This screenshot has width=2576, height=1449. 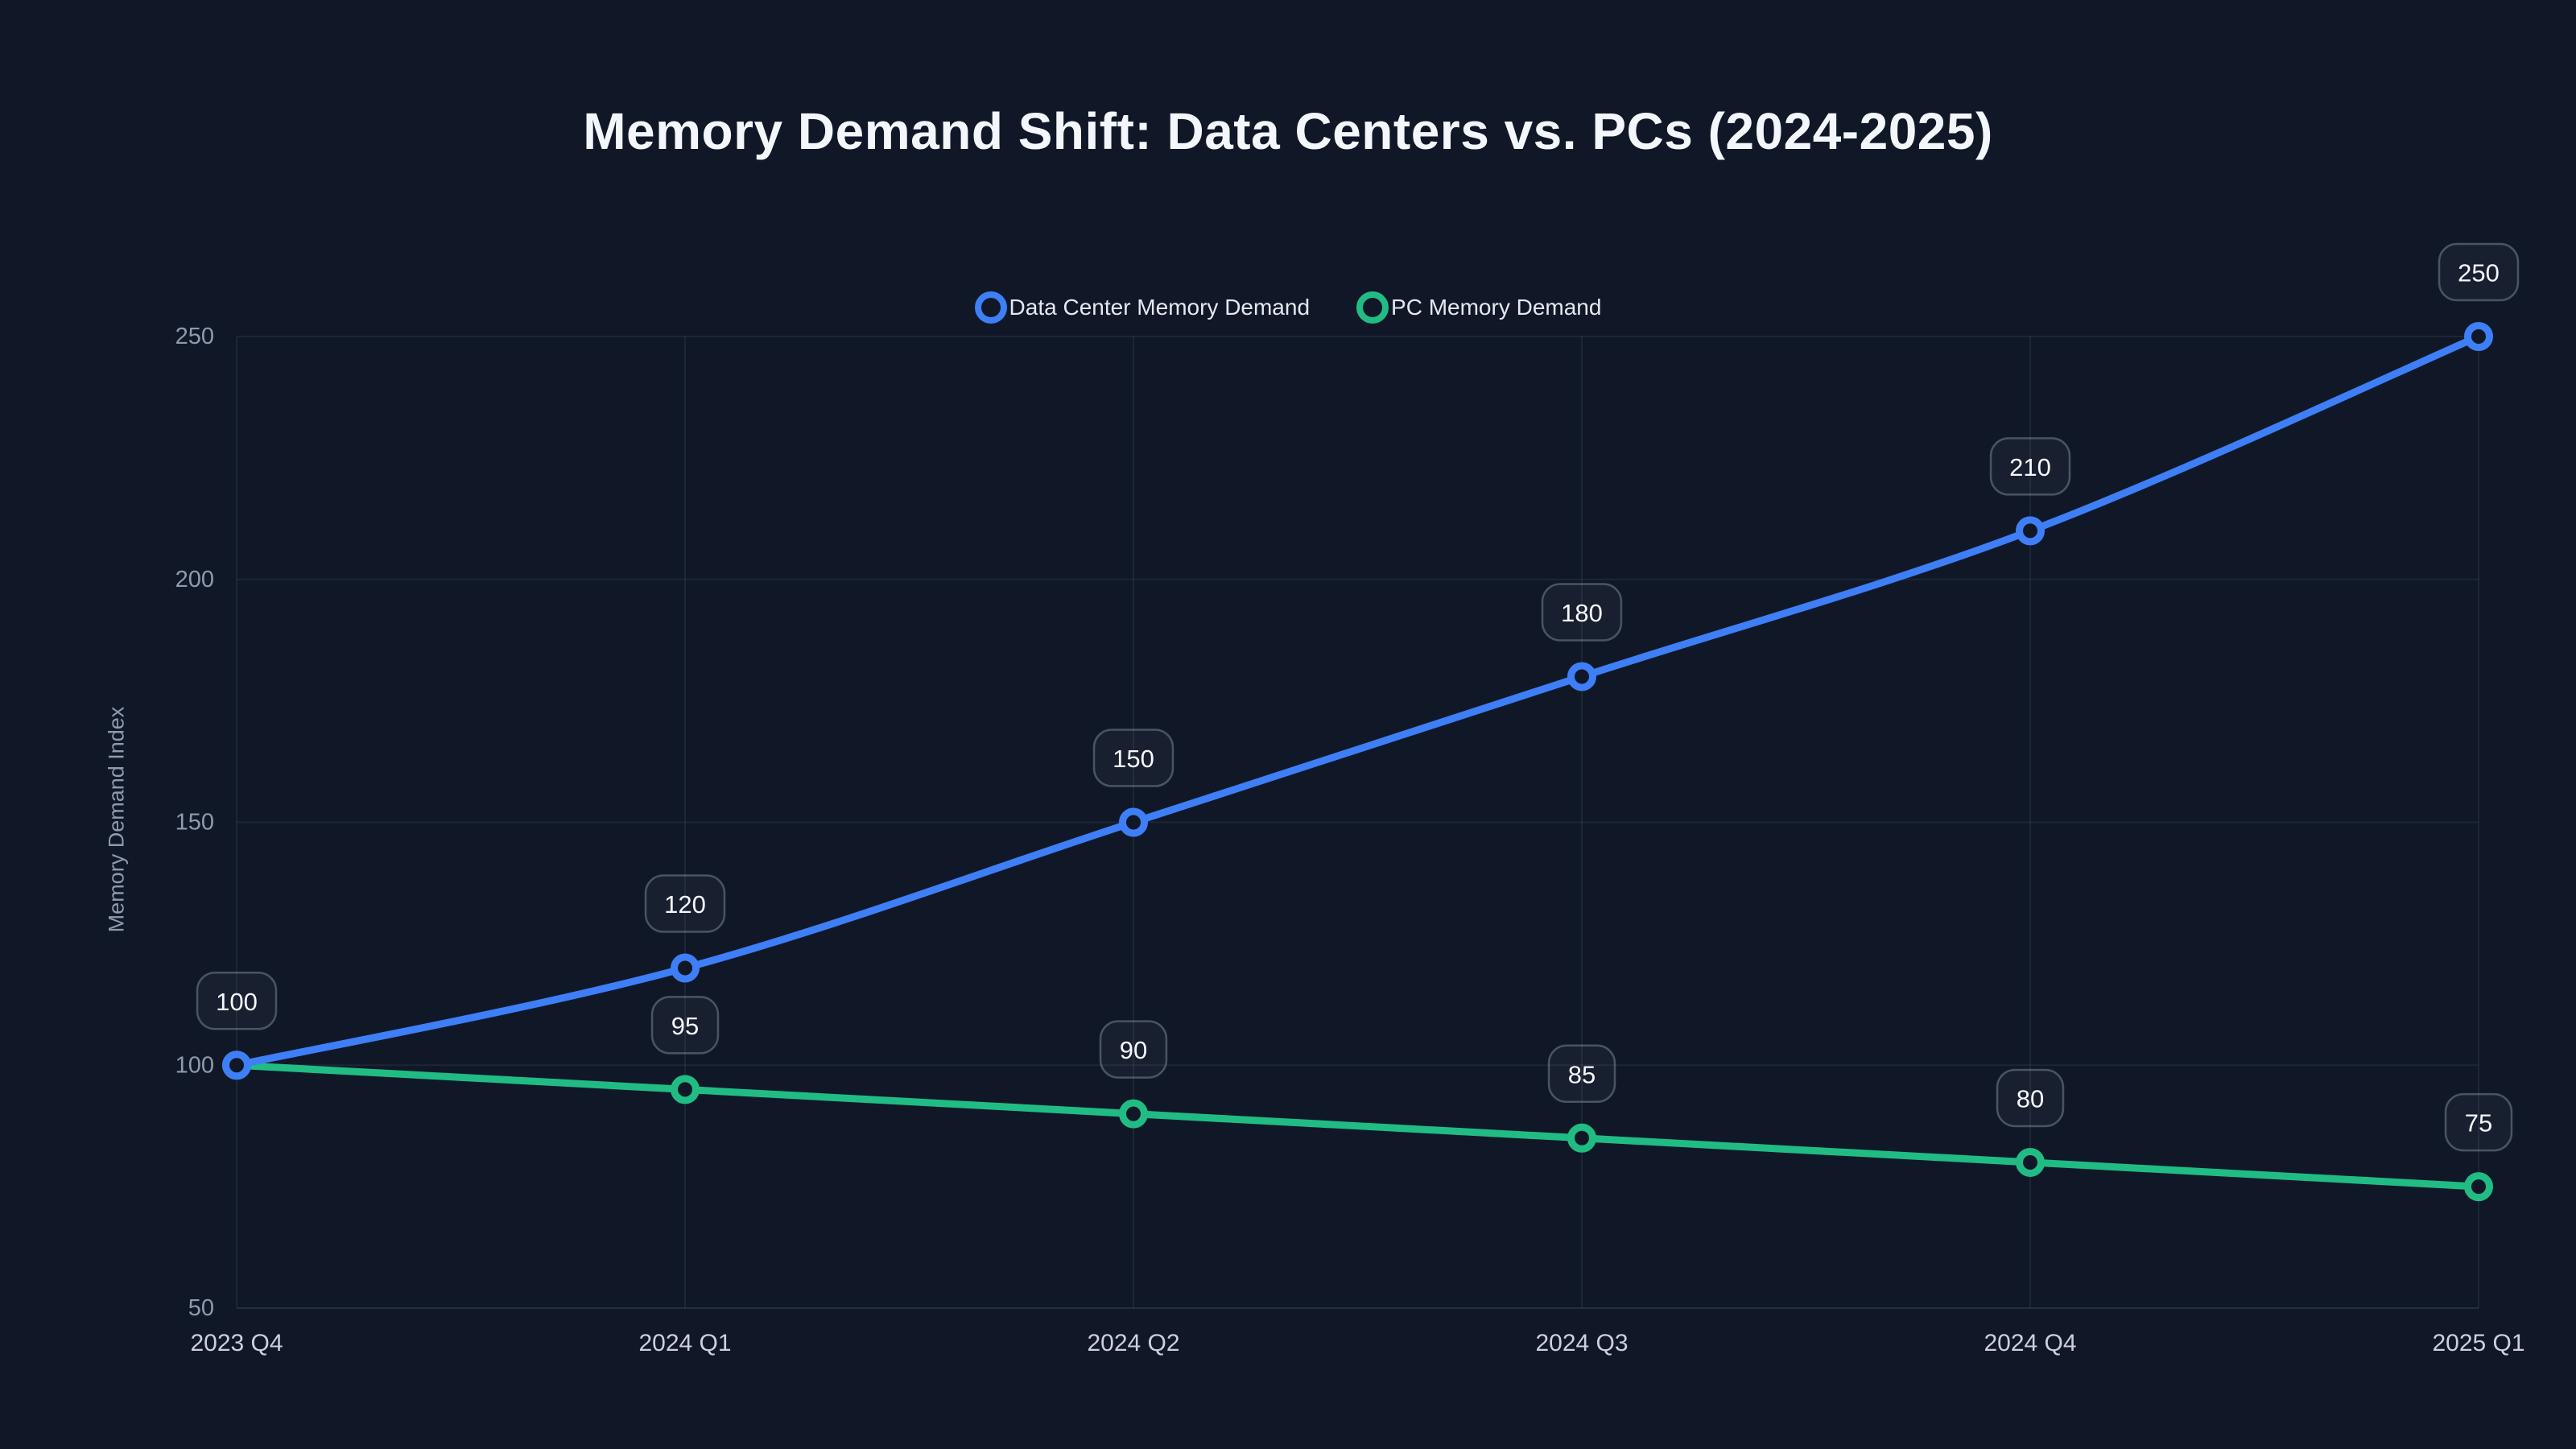 I want to click on x-tick-label: 2023 Q4, so click(x=236, y=1343).